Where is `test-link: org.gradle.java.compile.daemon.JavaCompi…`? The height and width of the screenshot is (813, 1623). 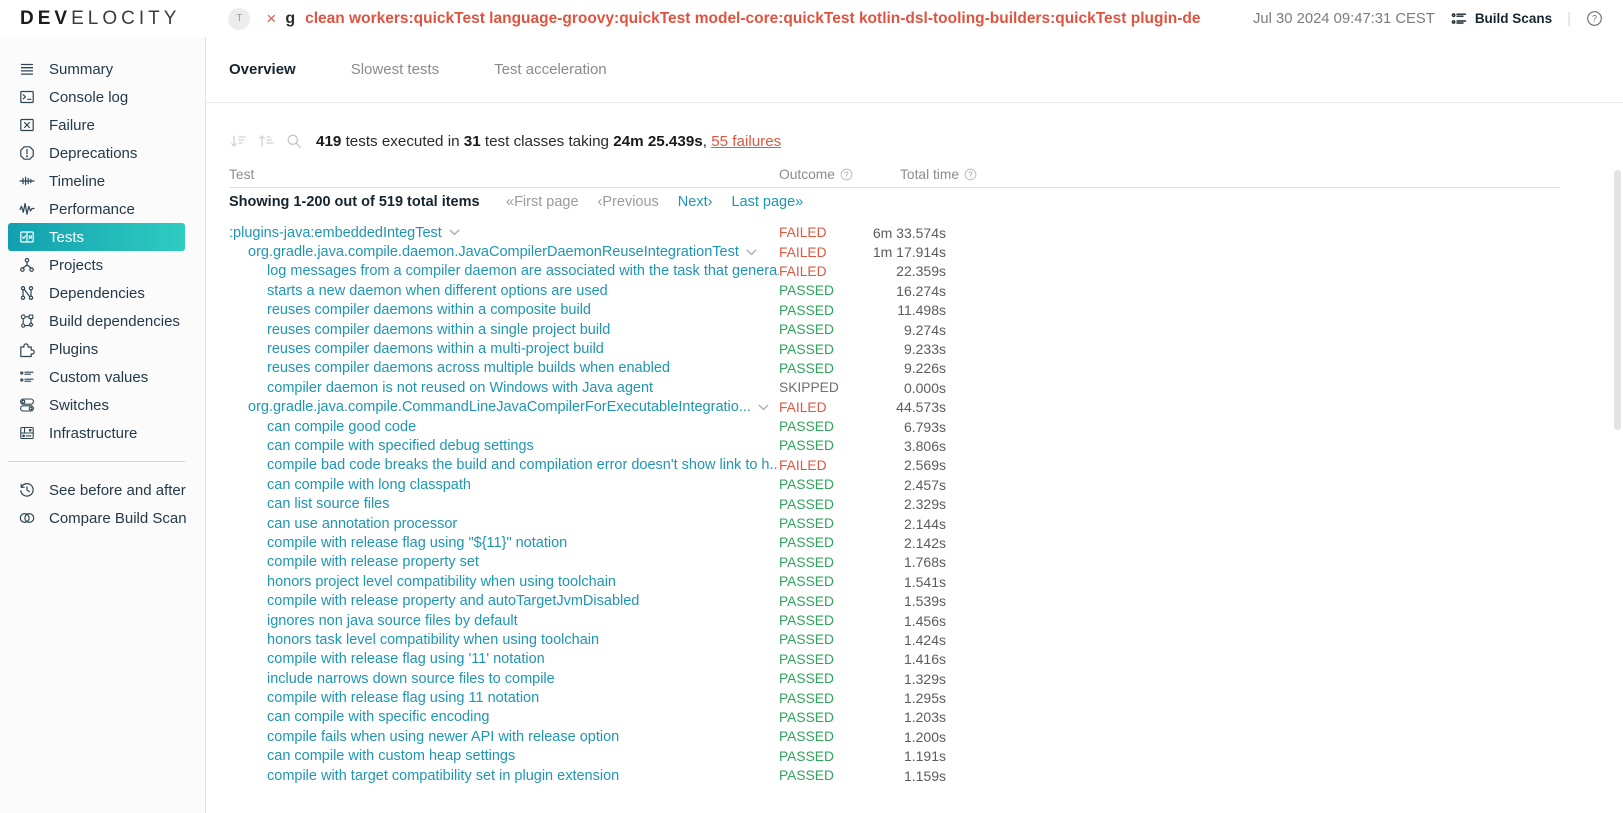 test-link: org.gradle.java.compile.daemon.JavaCompi… is located at coordinates (493, 252).